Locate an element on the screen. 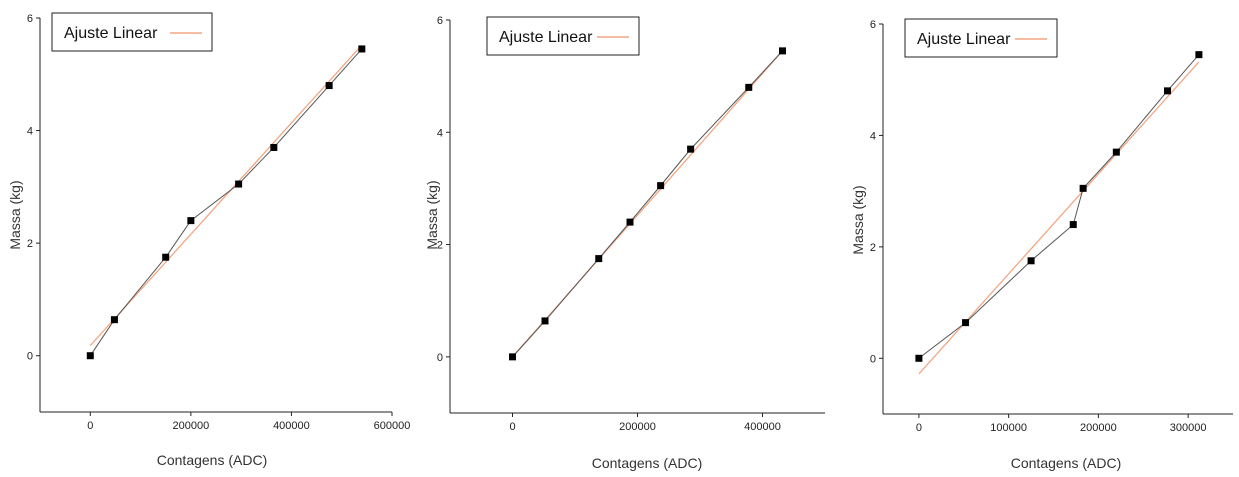  chart-3-series-line is located at coordinates (1059, 206).